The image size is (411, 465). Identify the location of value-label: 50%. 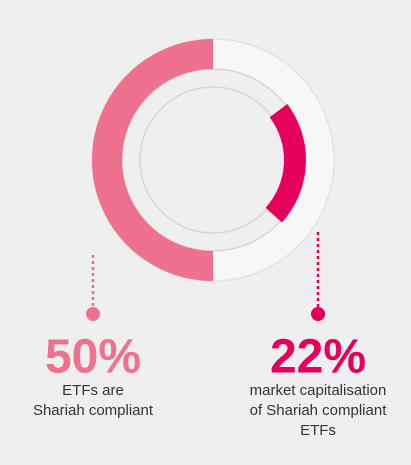
(93, 357).